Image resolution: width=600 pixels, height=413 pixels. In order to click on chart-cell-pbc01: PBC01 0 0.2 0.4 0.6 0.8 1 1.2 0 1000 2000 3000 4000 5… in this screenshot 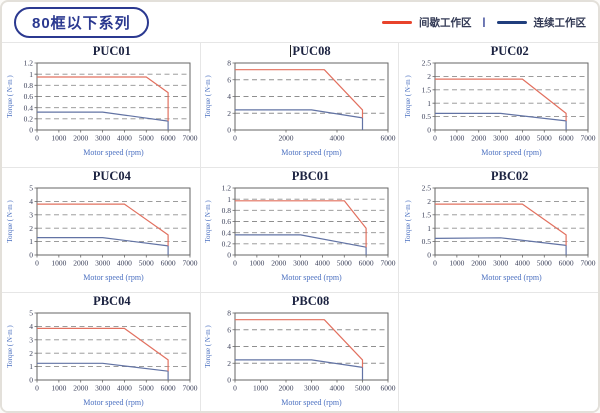, I will do `click(300, 230)`.